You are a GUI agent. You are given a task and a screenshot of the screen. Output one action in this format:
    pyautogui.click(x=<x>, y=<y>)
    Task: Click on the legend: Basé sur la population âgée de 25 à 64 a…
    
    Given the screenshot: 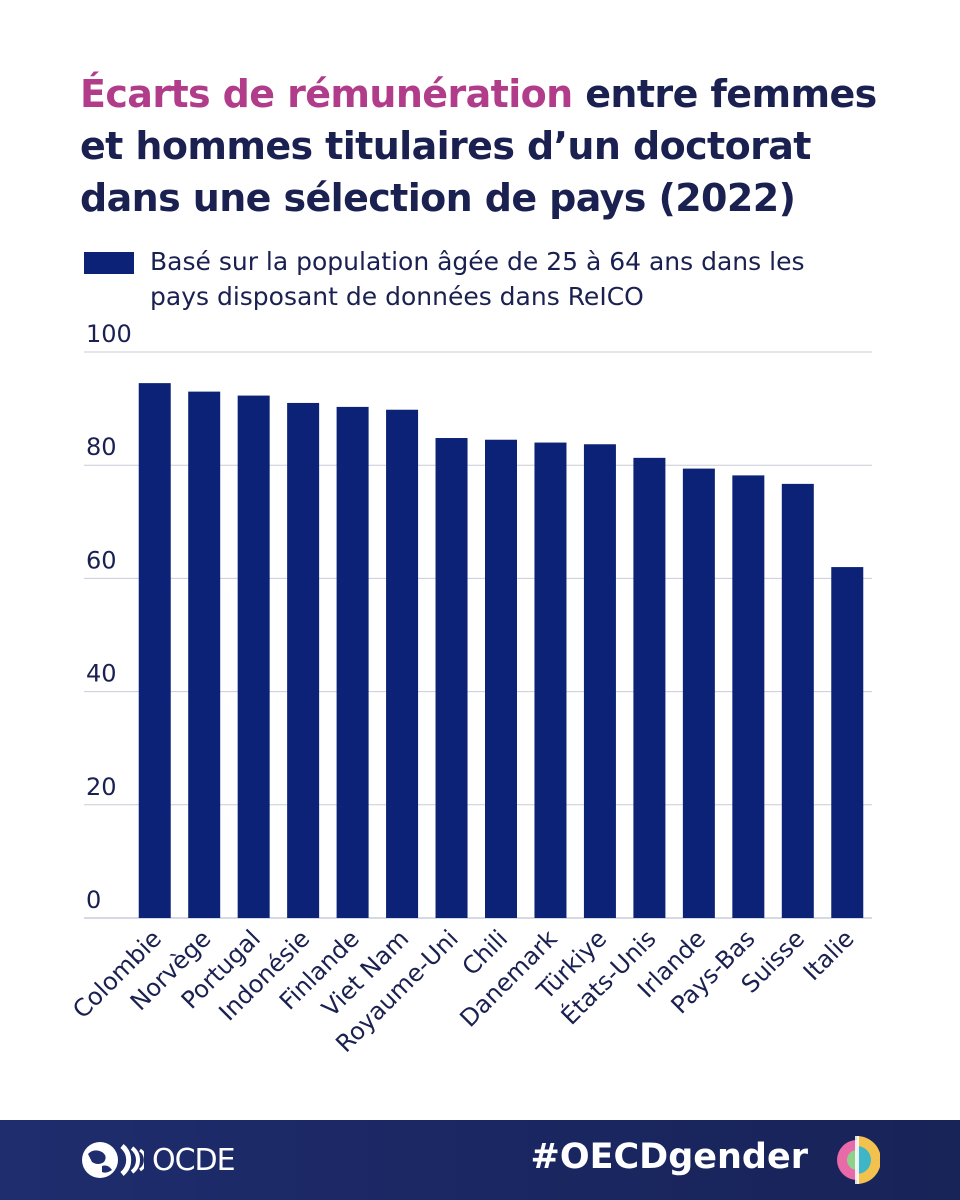 What is the action you would take?
    pyautogui.click(x=484, y=279)
    